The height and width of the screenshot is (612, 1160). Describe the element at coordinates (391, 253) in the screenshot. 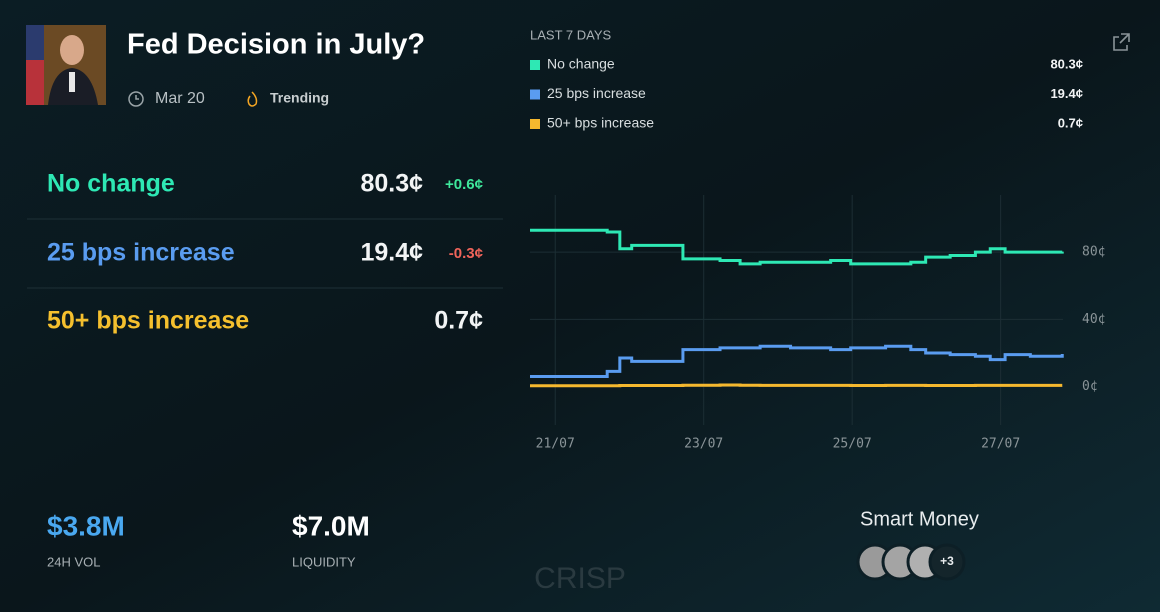

I see `outcome-price: 19.4¢` at that location.